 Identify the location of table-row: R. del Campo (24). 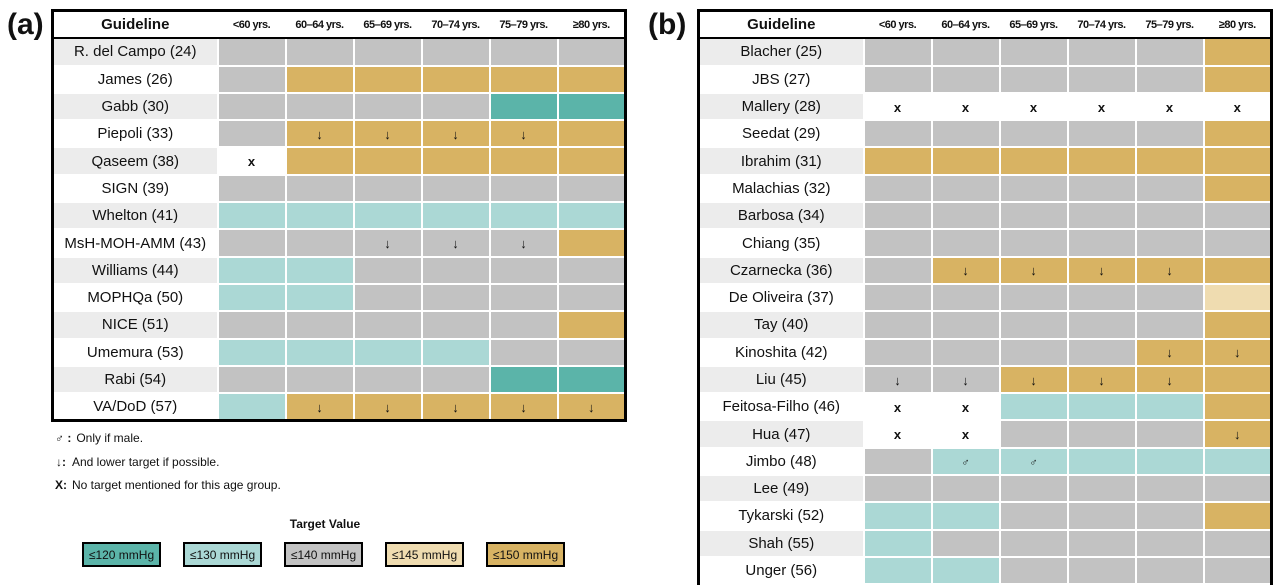
(339, 52).